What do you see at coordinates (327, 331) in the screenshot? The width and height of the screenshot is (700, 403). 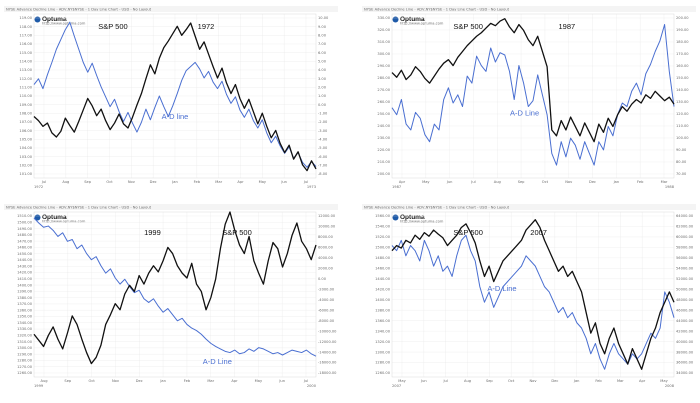 I see `right-axis-tick-label: -10000.00` at bounding box center [327, 331].